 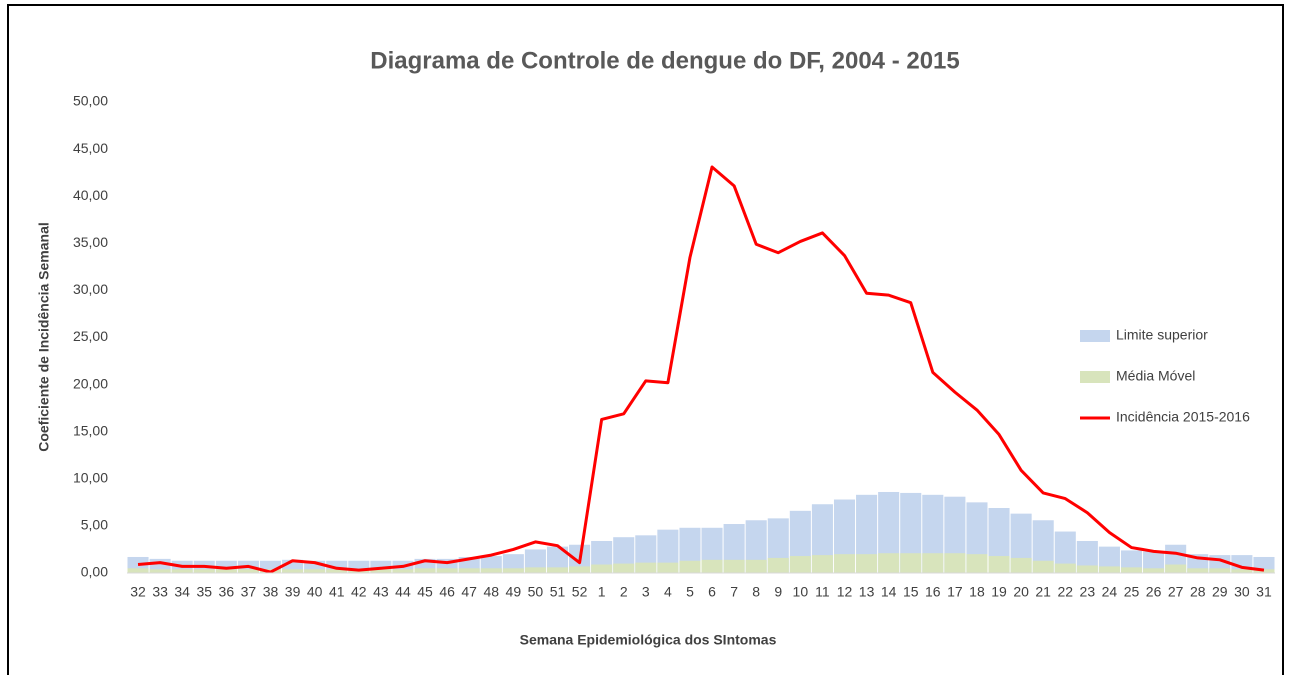 What do you see at coordinates (90, 101) in the screenshot?
I see `y-tick-label: 50,00` at bounding box center [90, 101].